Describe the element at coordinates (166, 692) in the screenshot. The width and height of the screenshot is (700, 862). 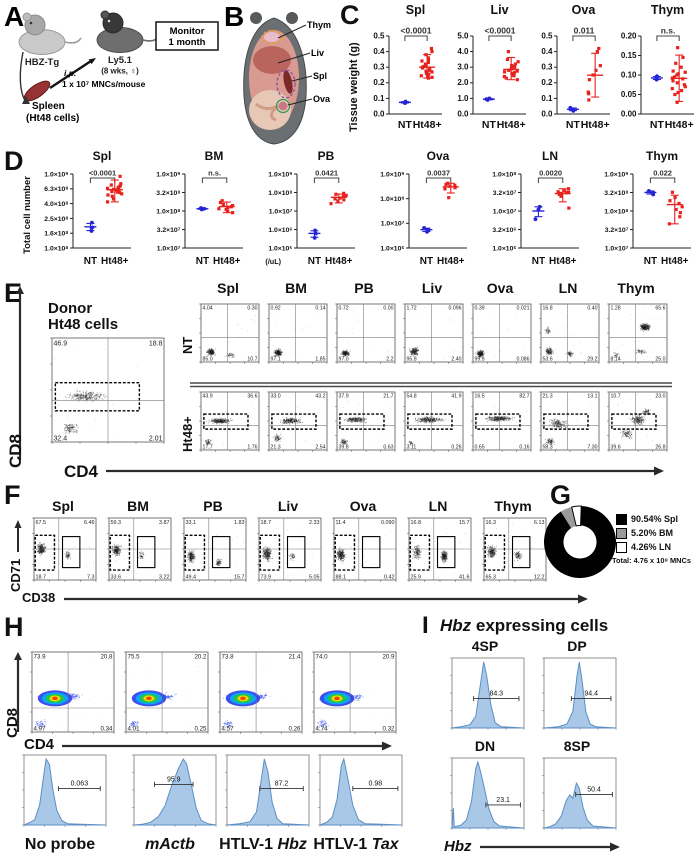
I see `flow-plot-prime-flow-2: 75.5 20.2 4.01 0.25` at that location.